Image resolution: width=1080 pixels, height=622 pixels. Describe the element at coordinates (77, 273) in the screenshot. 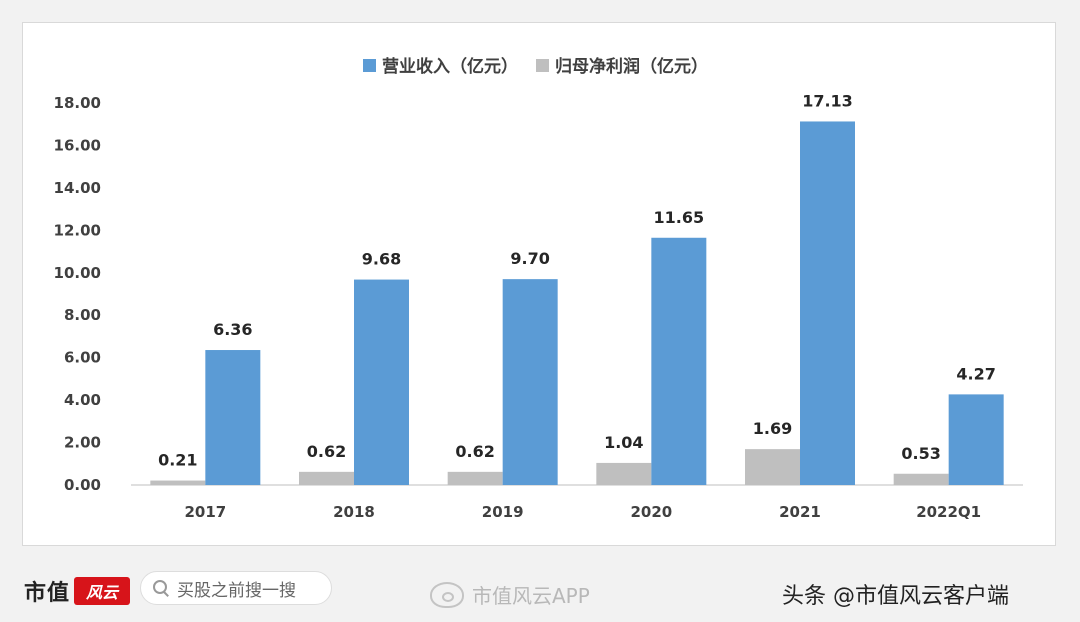

I see `y-tick-label: 10.00` at that location.